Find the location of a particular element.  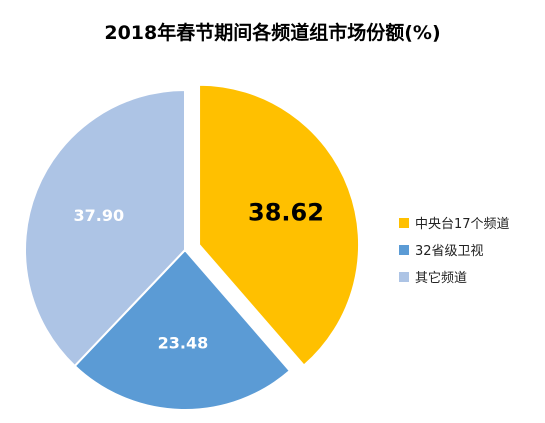

legend-swatch-other is located at coordinates (404, 276).